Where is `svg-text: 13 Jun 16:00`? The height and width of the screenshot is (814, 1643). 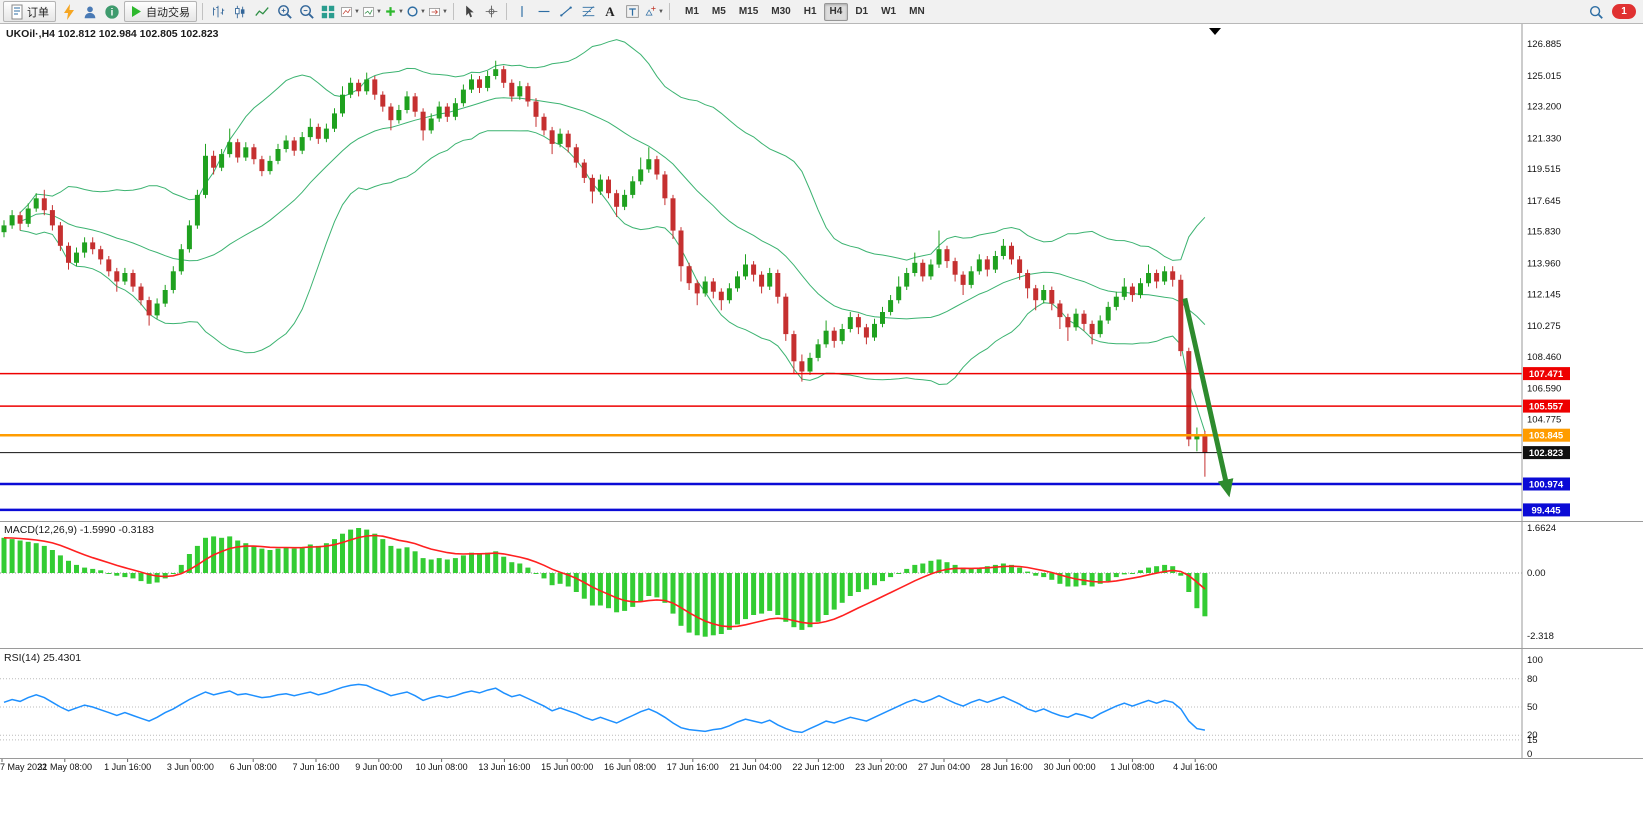
svg-text: 13 Jun 16:00 is located at coordinates (504, 767).